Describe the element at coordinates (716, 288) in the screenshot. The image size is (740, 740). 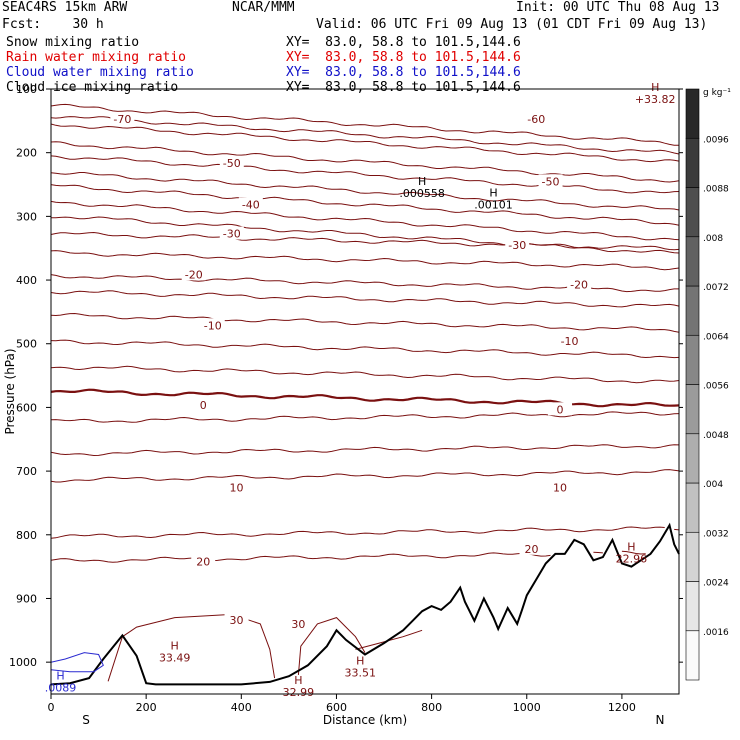
I see `colorbar-tick-label: .0072` at that location.